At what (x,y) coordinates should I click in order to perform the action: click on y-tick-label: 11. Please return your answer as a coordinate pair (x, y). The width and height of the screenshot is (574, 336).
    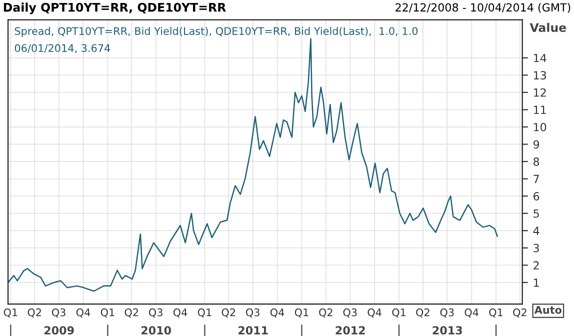
    Looking at the image, I should click on (540, 110).